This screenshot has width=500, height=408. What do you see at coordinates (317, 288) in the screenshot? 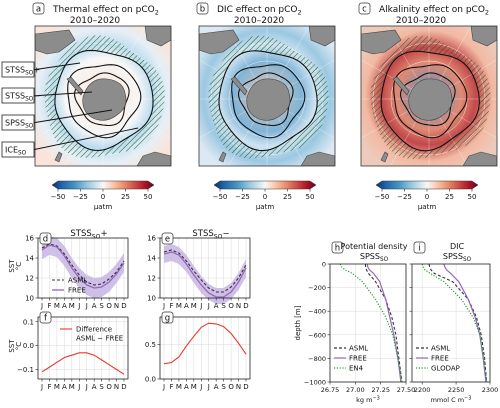
I see `y-tick-label: −200` at bounding box center [317, 288].